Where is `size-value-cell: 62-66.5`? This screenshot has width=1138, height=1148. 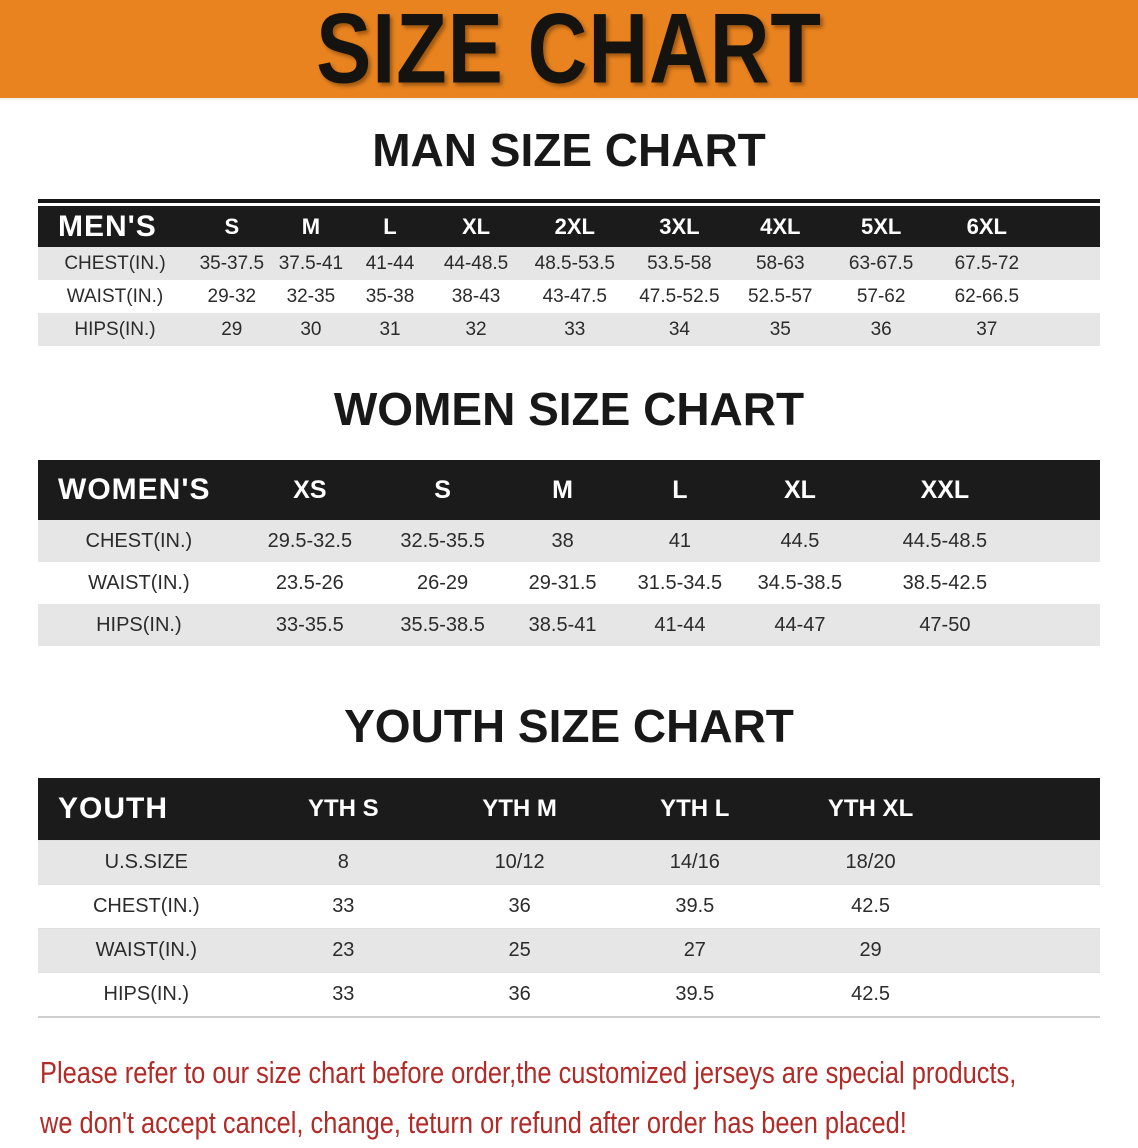
size-value-cell: 62-66.5 is located at coordinates (987, 296).